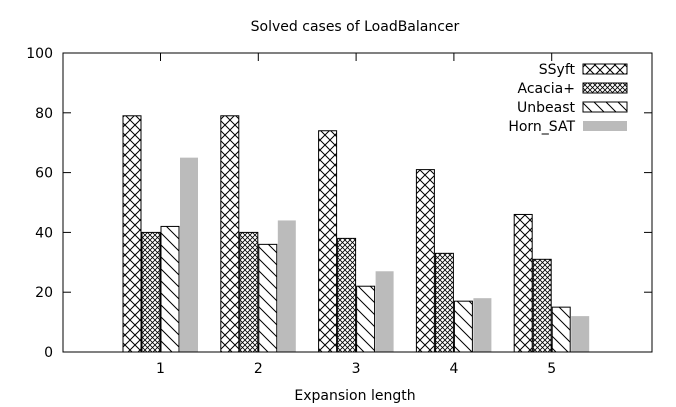 The image size is (676, 407). I want to click on y-tick-label: 80, so click(44, 114).